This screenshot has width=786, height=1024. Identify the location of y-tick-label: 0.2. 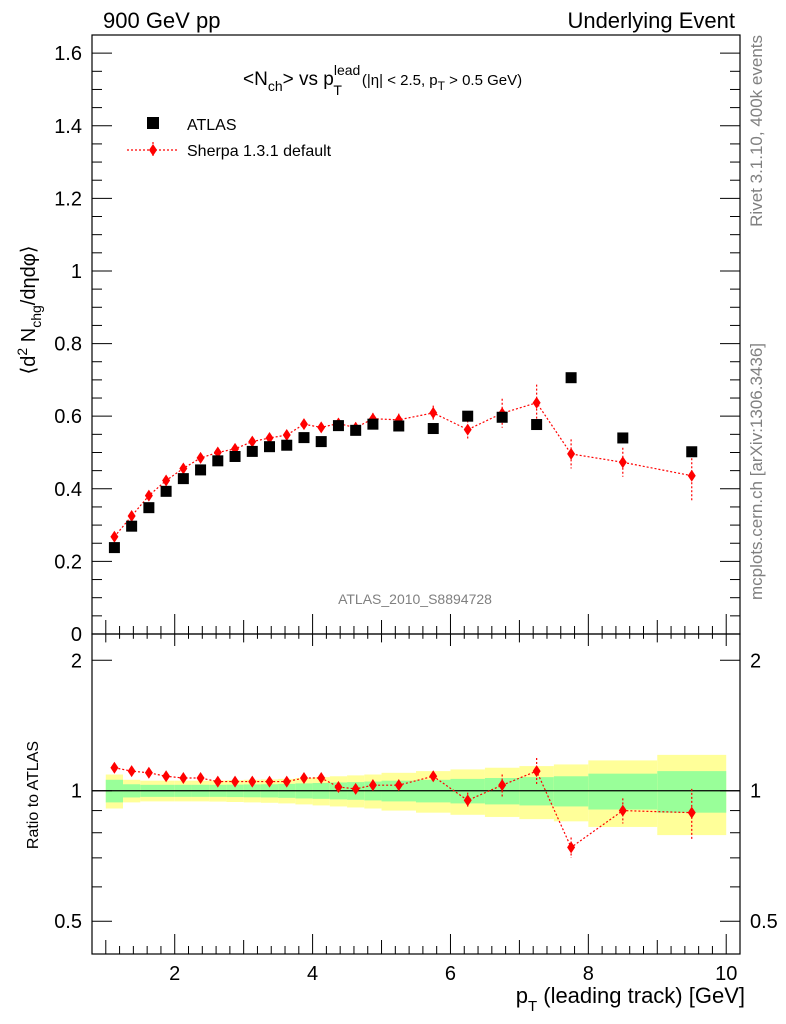
(68, 562).